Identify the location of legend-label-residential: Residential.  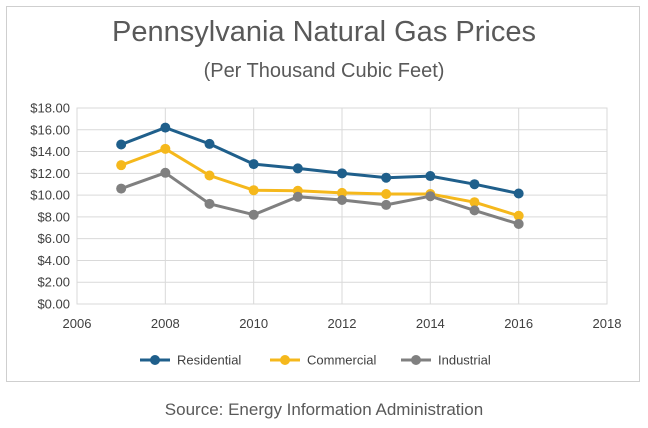
(209, 360).